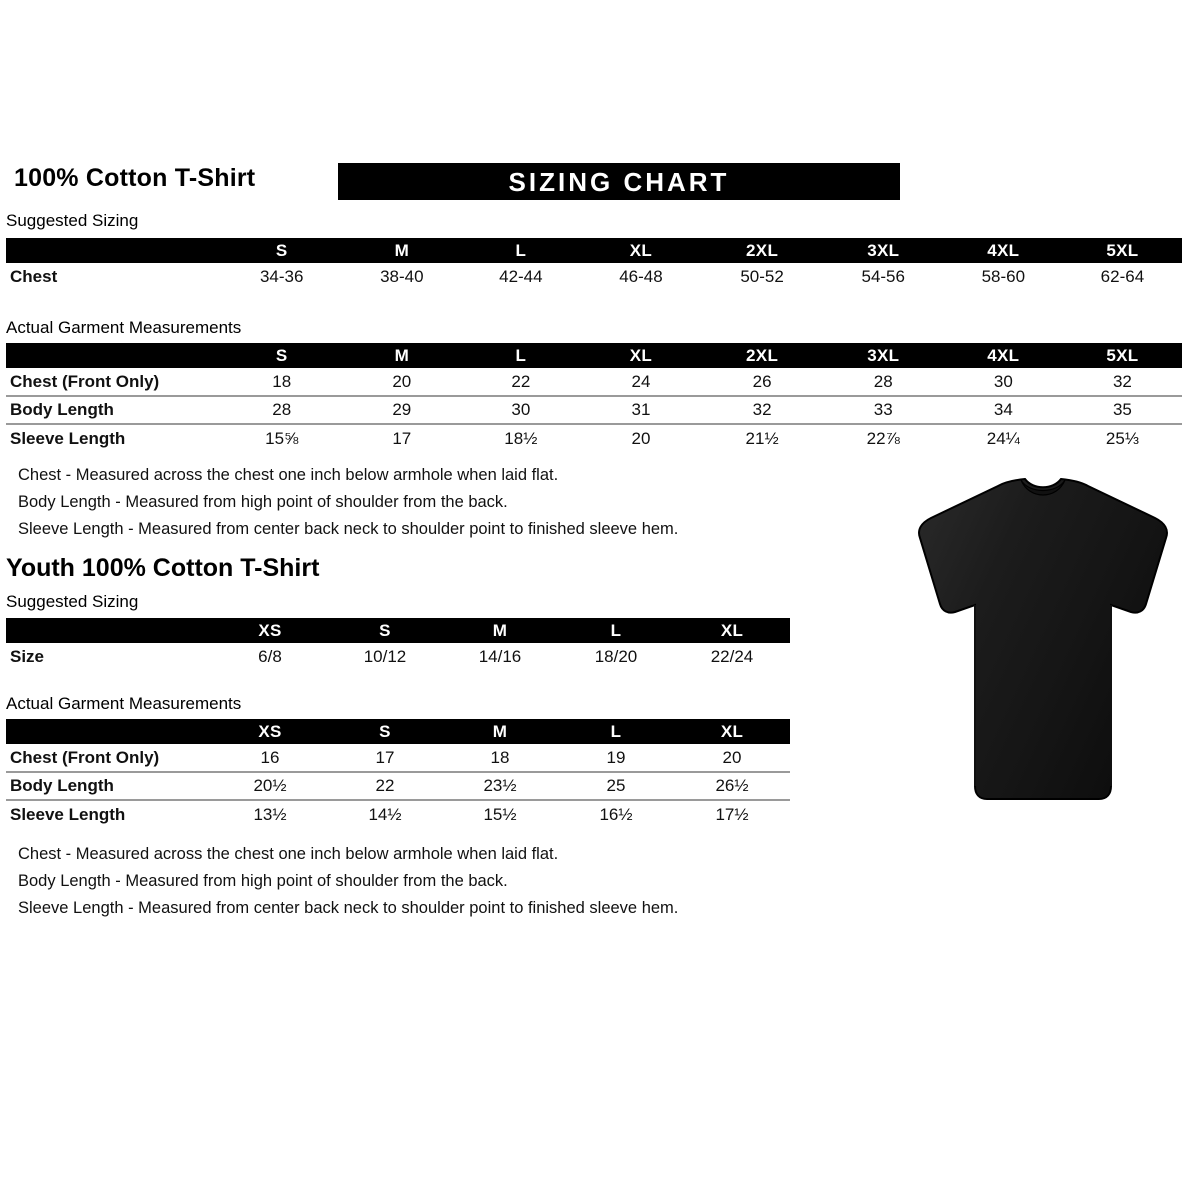 The image size is (1200, 1200). I want to click on cell: 23½, so click(500, 785).